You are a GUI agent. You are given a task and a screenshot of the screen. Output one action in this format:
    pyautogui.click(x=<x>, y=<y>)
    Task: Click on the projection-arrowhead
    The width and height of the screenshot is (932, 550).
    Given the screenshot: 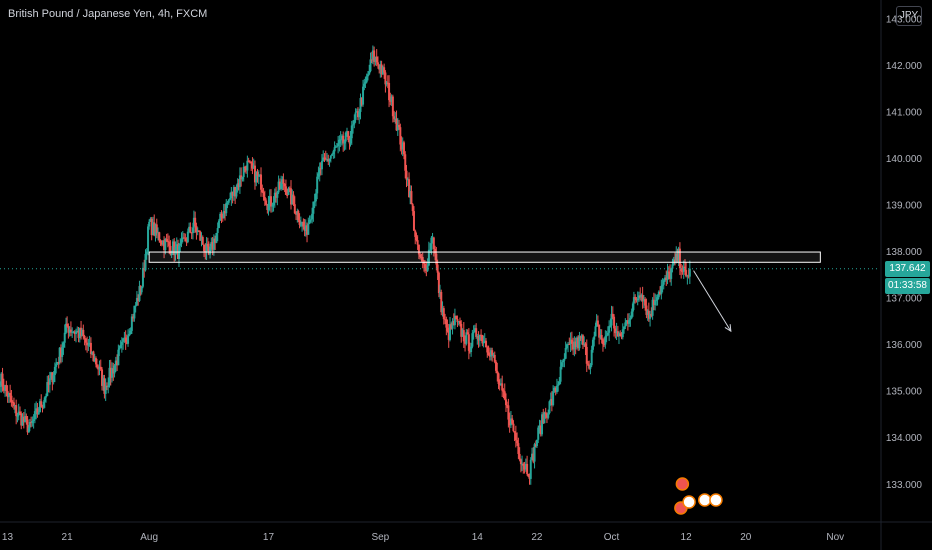 What is the action you would take?
    pyautogui.click(x=728, y=328)
    